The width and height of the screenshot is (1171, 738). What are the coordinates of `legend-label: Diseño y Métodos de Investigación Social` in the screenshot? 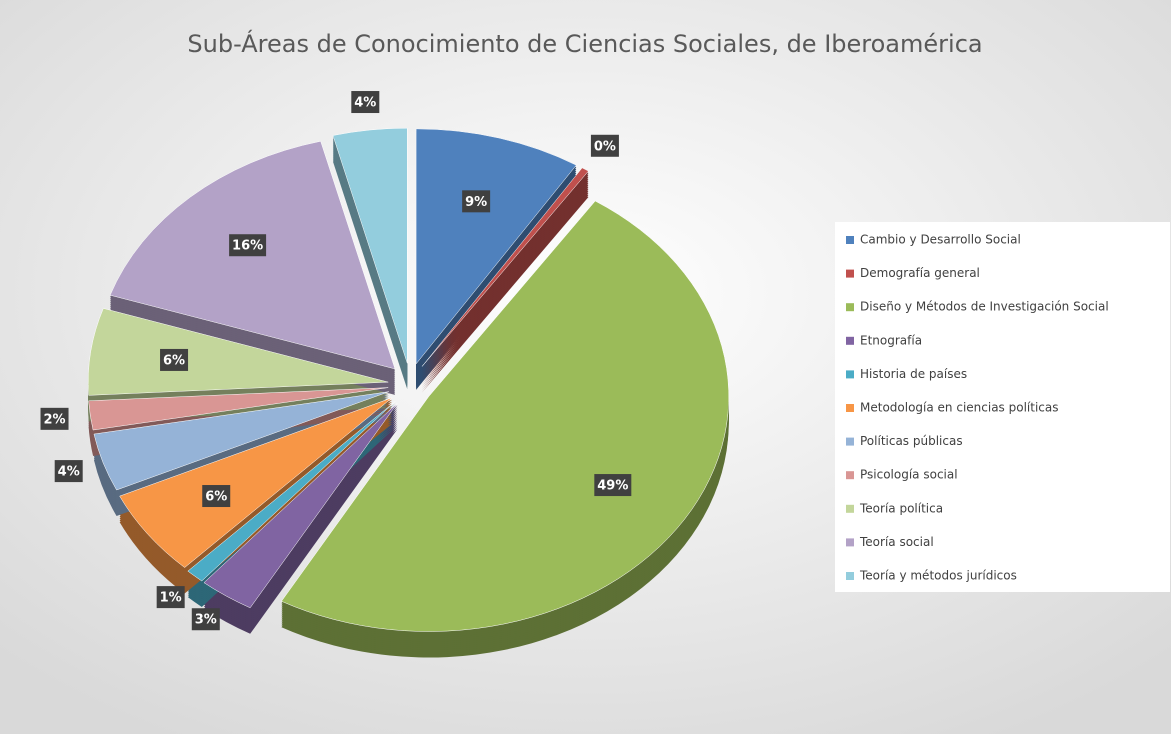 It's located at (984, 307).